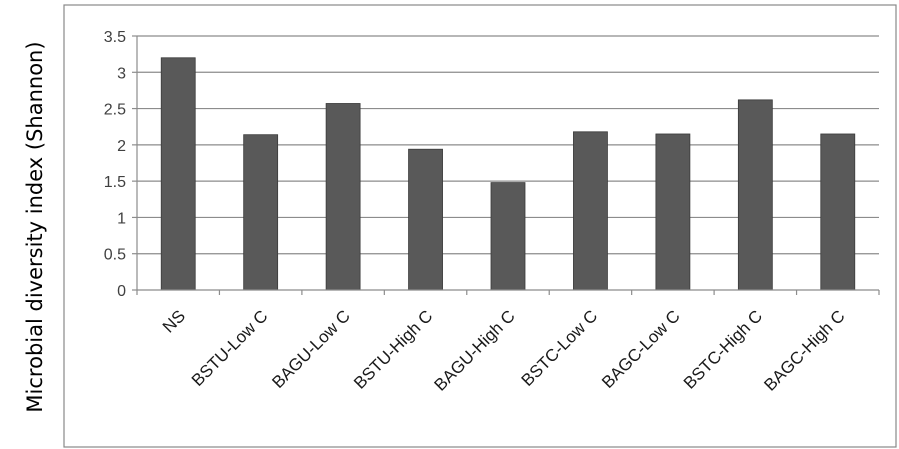  Describe the element at coordinates (115, 255) in the screenshot. I see `y-tick-label: 0.5` at that location.